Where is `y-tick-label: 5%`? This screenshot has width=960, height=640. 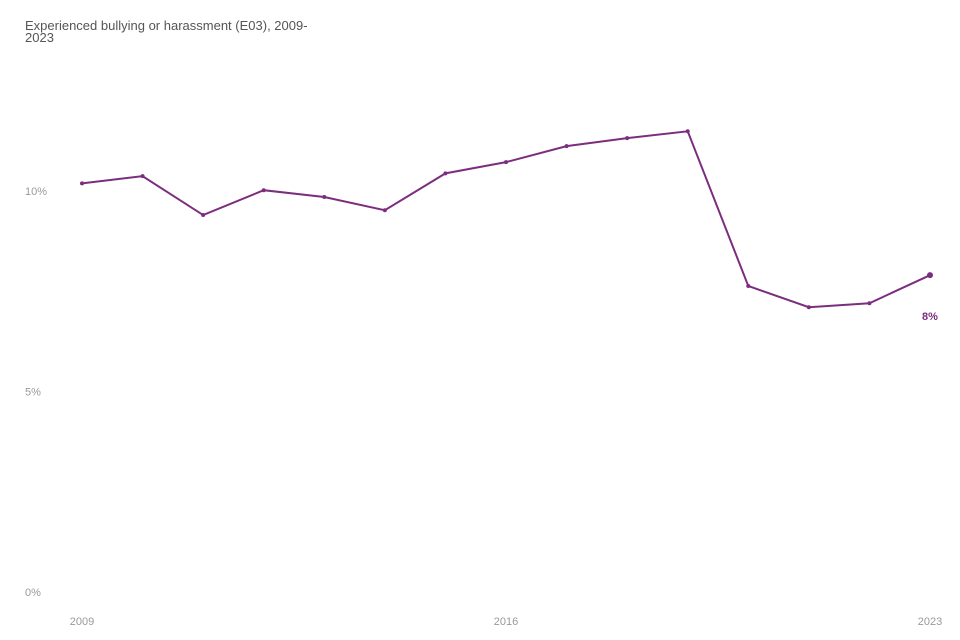
y-tick-label: 5% is located at coordinates (33, 393).